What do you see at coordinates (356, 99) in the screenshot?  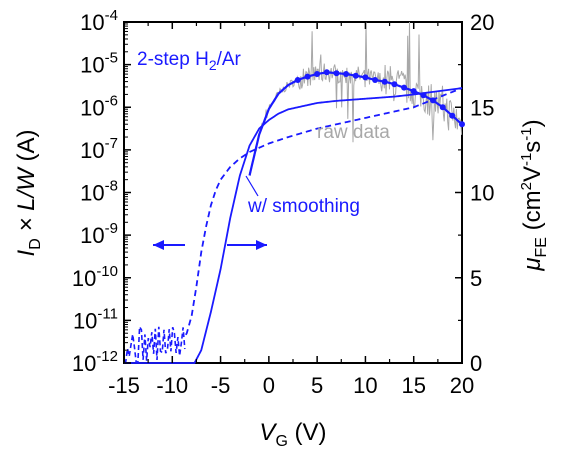 I see `raw-data-line` at bounding box center [356, 99].